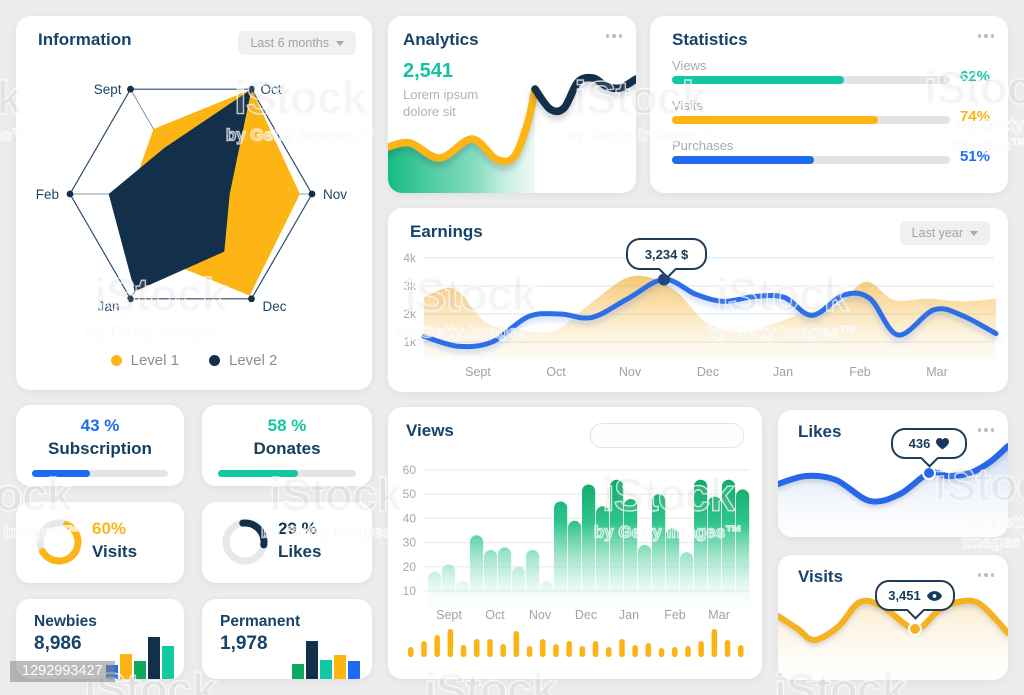  What do you see at coordinates (576, 560) in the screenshot?
I see `views-bar-chart: 60 50 40 30 20 10 Sept Oct Nov Dec Jan Feb Mar` at bounding box center [576, 560].